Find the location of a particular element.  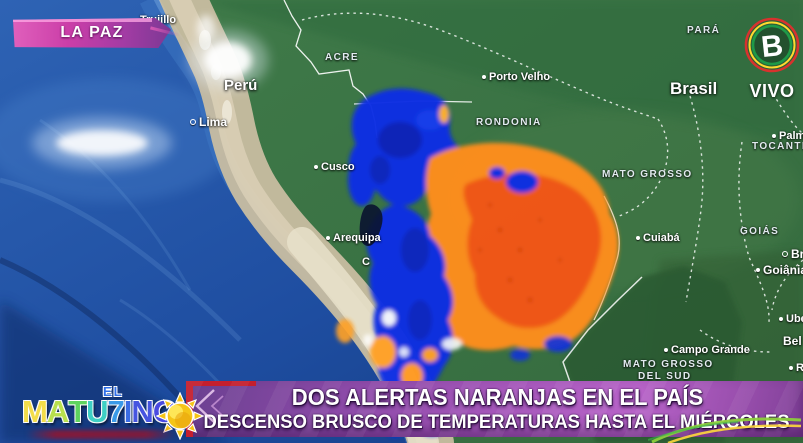

channel-letter: B is located at coordinates (772, 46).